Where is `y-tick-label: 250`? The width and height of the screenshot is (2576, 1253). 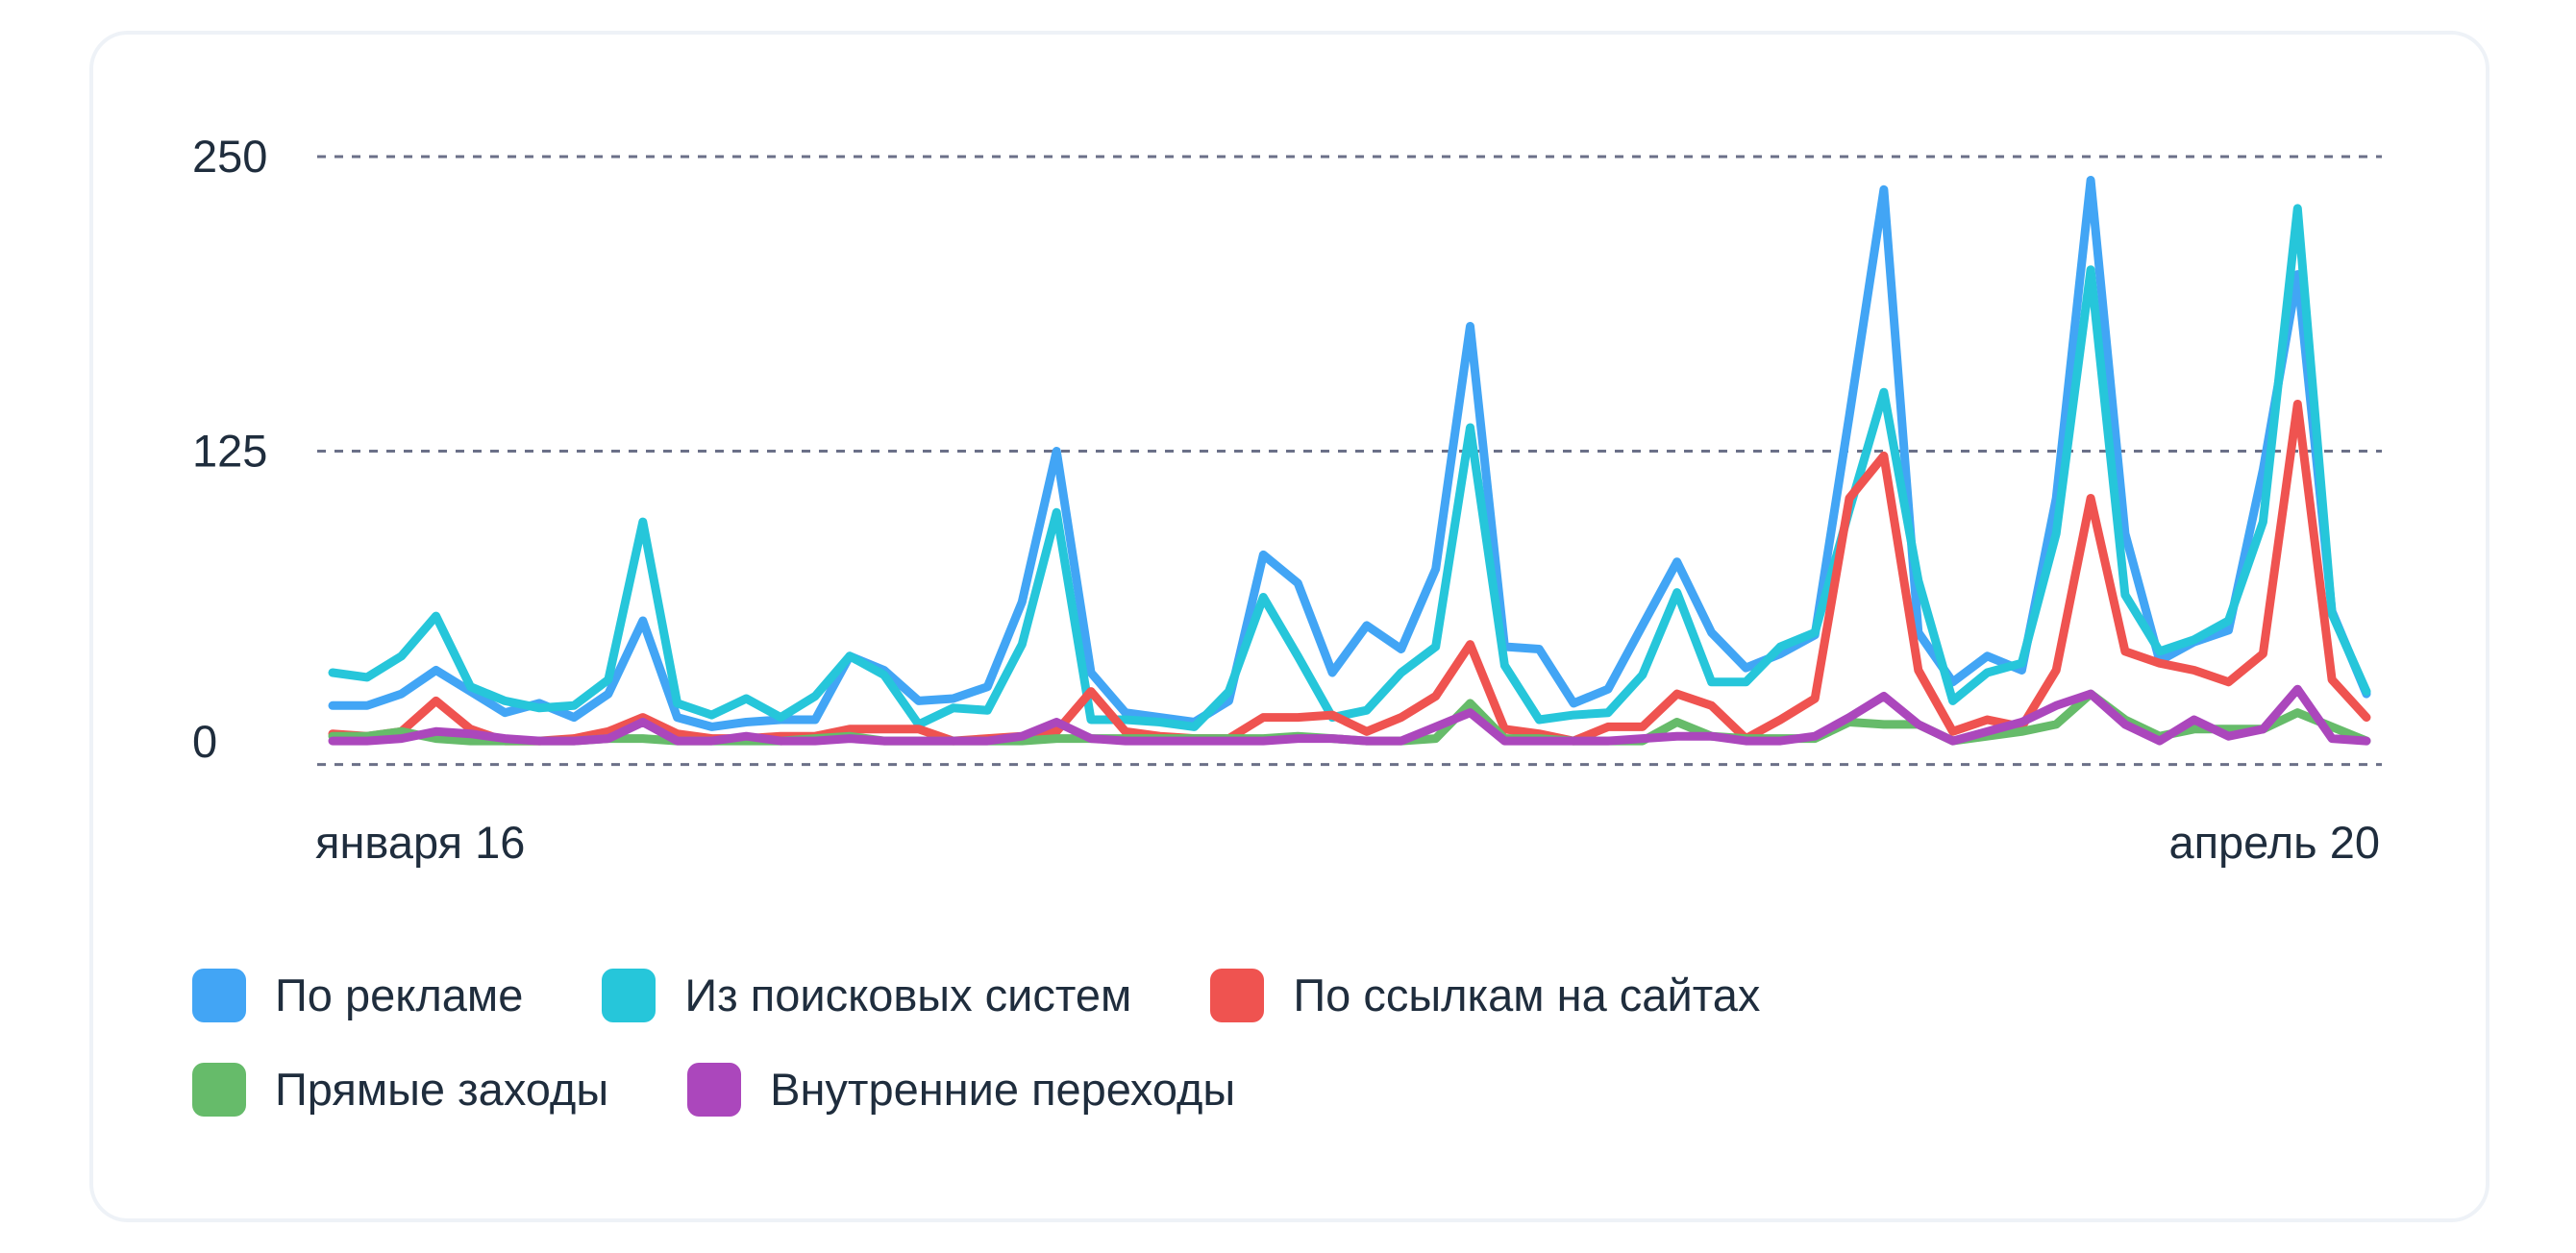 y-tick-label: 250 is located at coordinates (230, 156).